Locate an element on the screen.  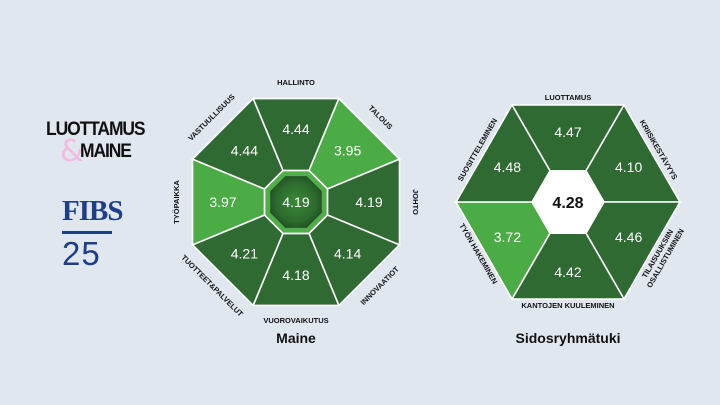
logo-ampersand: & is located at coordinates (72, 151).